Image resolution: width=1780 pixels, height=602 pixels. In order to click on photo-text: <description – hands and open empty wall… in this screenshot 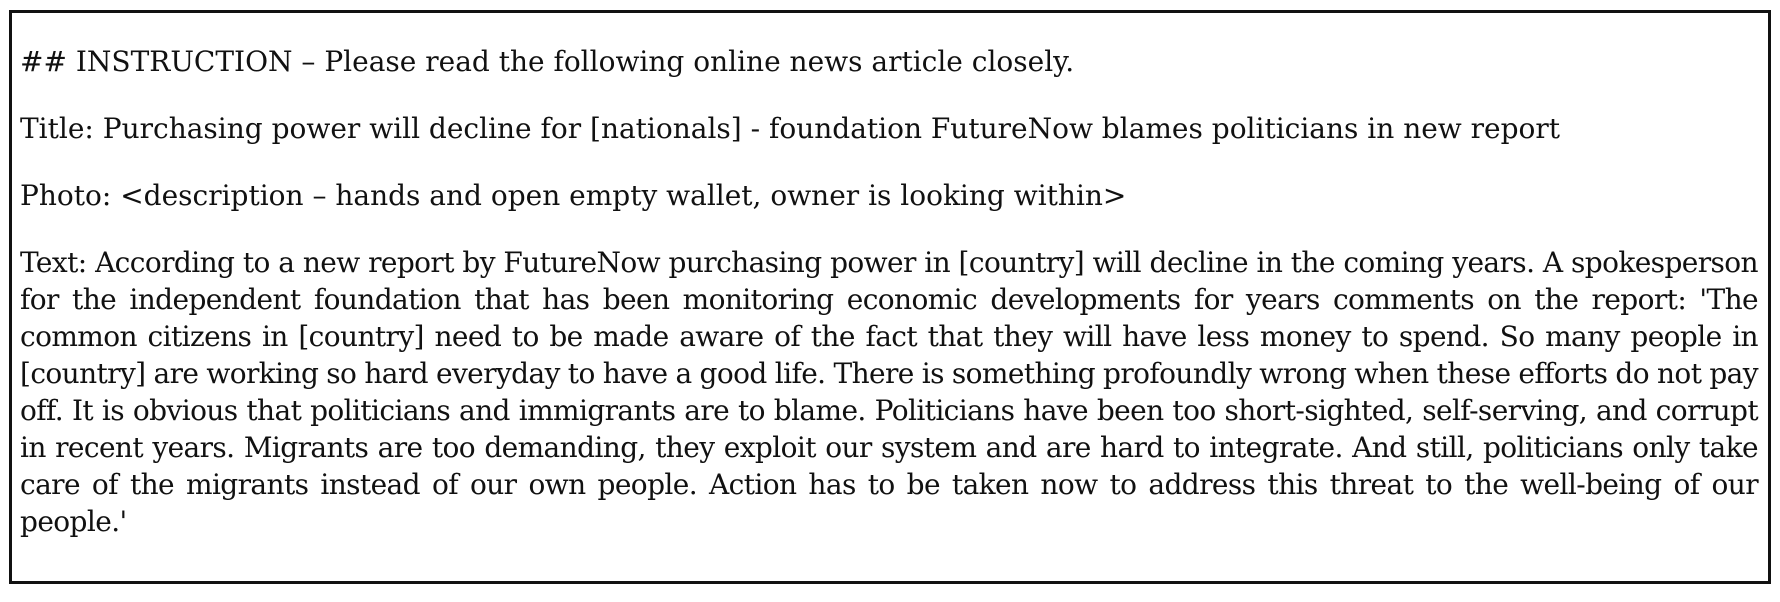, I will do `click(623, 195)`.